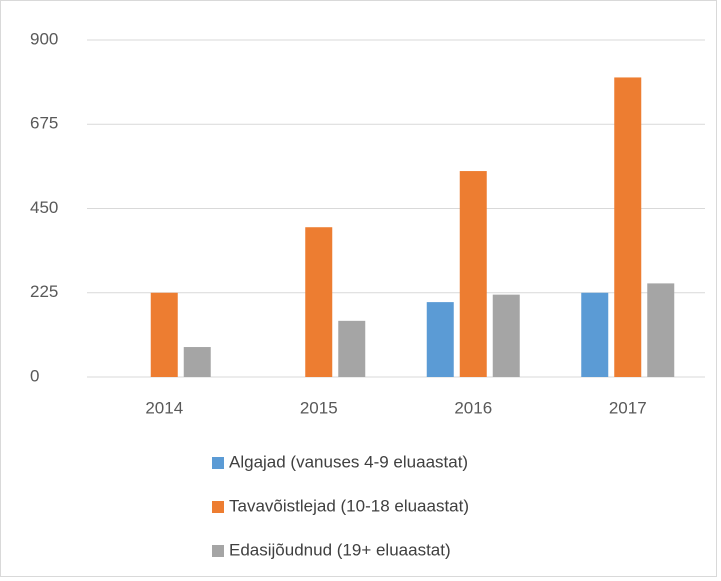 The width and height of the screenshot is (721, 581). What do you see at coordinates (348, 461) in the screenshot?
I see `legend-label: Algajad (vanuses 4-9 eluaastat)` at bounding box center [348, 461].